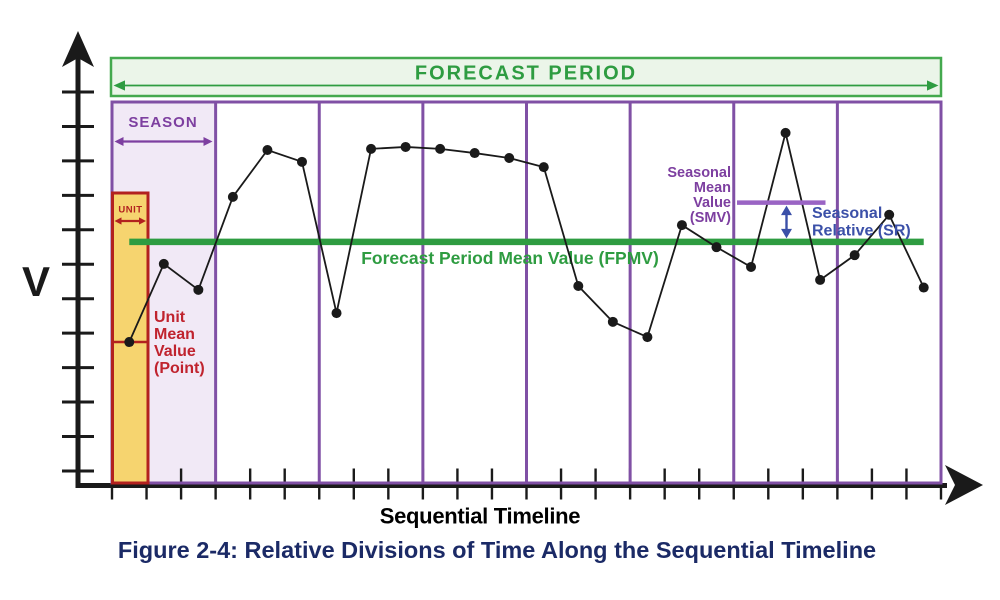 The image size is (1000, 600). I want to click on forecast-period-banner: FORECAST PERIOD, so click(526, 77).